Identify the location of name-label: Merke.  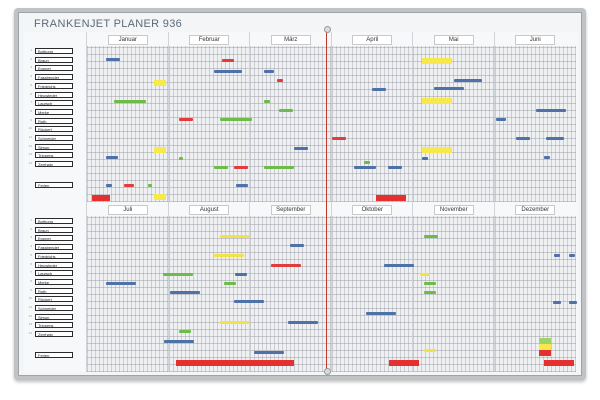
(54, 111).